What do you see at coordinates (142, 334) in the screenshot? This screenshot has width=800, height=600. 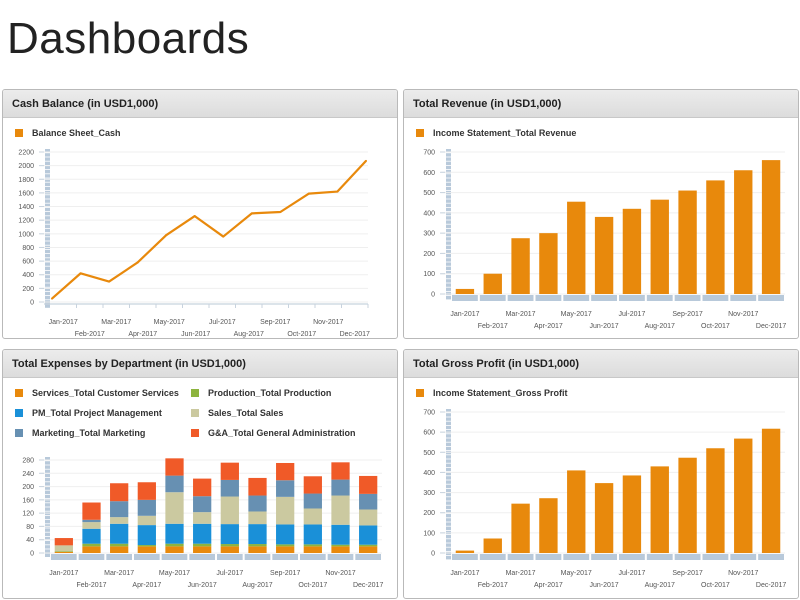 I see `x-tick-label: Apr-2017` at bounding box center [142, 334].